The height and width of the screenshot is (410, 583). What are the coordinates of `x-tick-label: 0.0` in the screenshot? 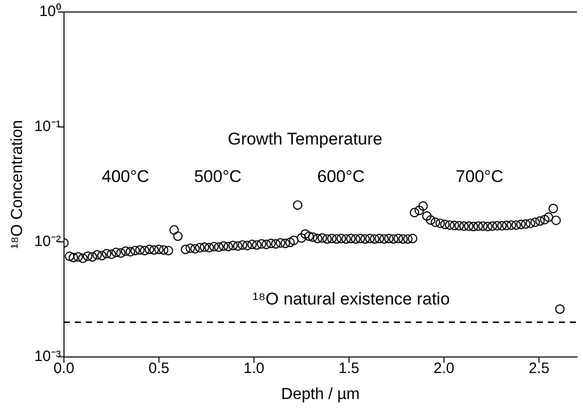 It's located at (63, 368).